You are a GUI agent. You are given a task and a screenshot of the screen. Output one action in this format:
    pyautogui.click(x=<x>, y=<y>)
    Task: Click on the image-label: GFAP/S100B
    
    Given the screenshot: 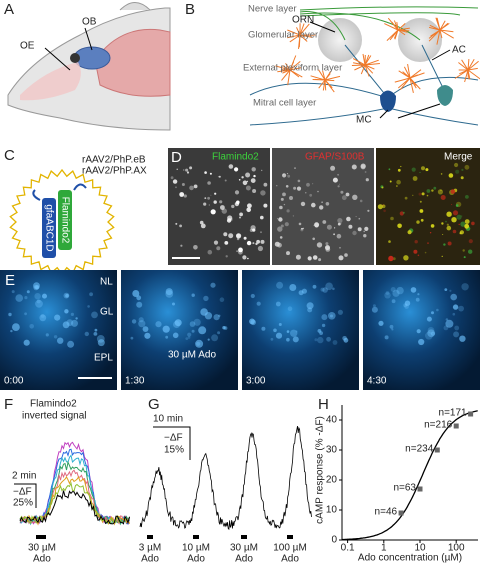 What is the action you would take?
    pyautogui.click(x=335, y=157)
    